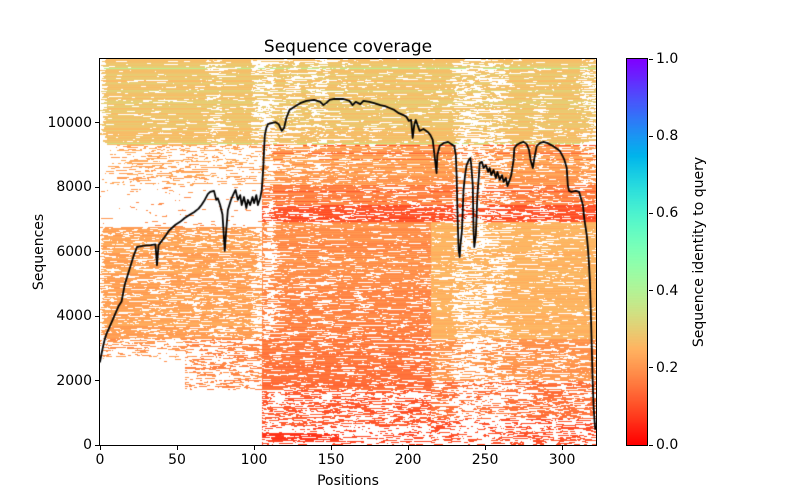 Image resolution: width=800 pixels, height=500 pixels. I want to click on colorbar-tick-label: 0.4, so click(667, 290).